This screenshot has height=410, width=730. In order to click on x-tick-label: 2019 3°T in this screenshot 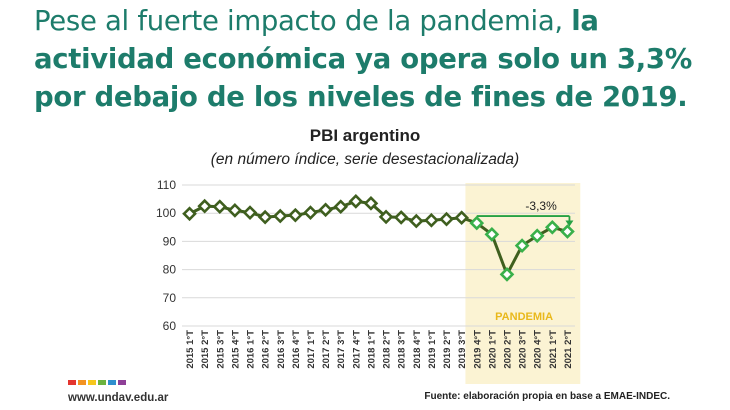, I will do `click(462, 349)`.